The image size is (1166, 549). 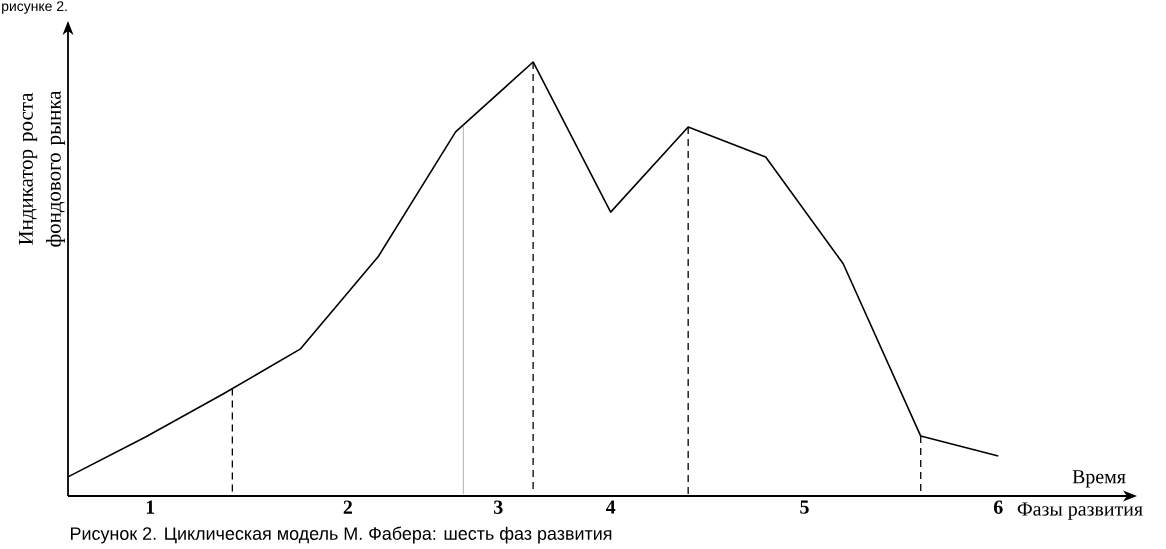 I want to click on text: 4, so click(x=610, y=507).